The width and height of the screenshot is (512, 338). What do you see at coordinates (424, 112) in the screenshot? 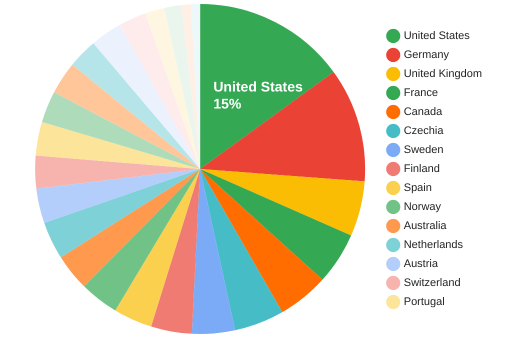
I see `legend-label: Canada` at bounding box center [424, 112].